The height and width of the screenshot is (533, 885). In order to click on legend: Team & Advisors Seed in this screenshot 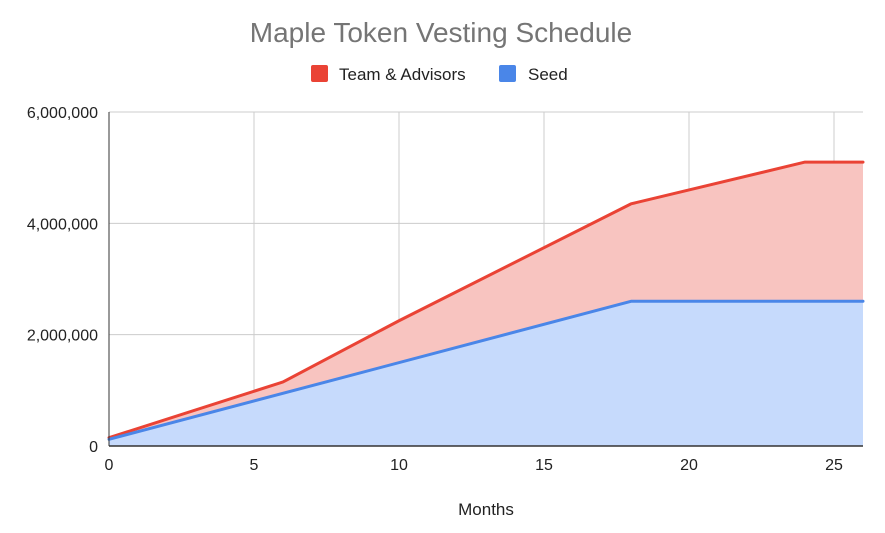, I will do `click(439, 74)`.